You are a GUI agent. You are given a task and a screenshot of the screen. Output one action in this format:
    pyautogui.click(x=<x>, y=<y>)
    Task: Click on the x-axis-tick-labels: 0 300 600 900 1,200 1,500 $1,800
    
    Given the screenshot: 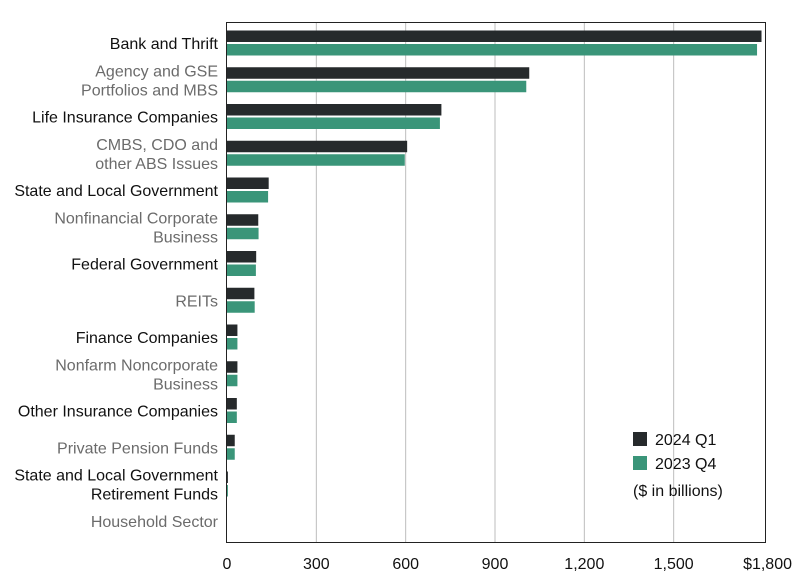 What is the action you would take?
    pyautogui.click(x=508, y=564)
    